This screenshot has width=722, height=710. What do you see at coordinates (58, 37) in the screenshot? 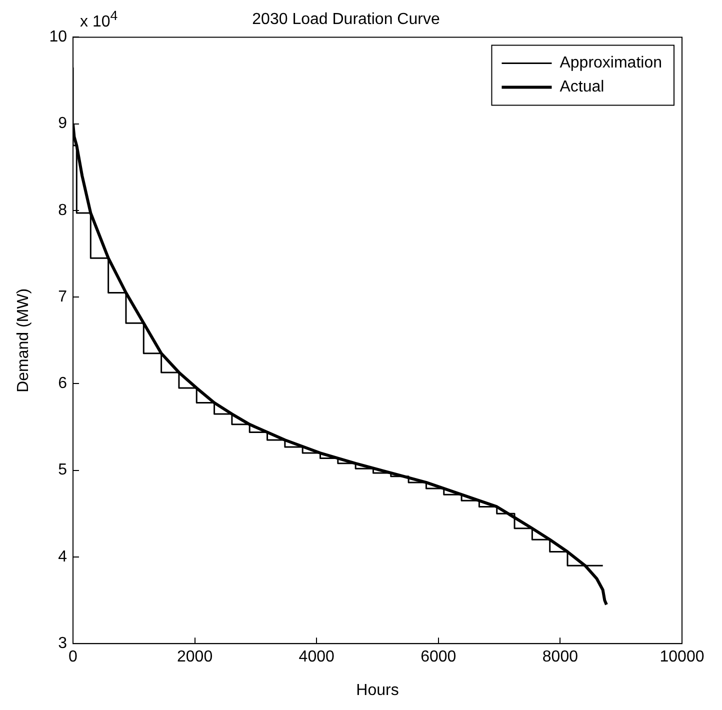
I see `y-tick-label: 10` at bounding box center [58, 37].